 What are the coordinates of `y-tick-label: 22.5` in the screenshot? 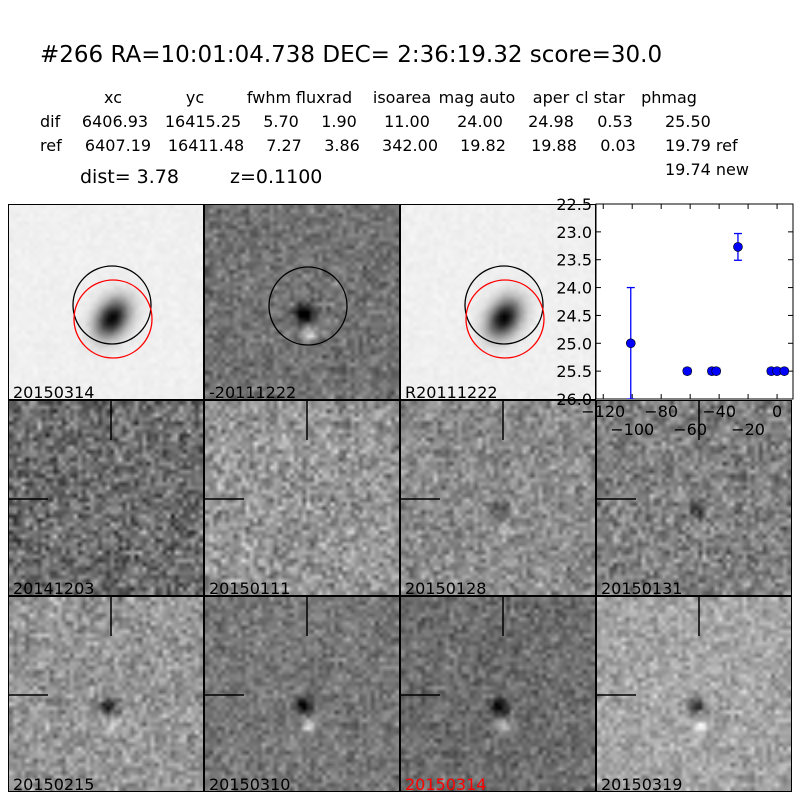 It's located at (574, 204).